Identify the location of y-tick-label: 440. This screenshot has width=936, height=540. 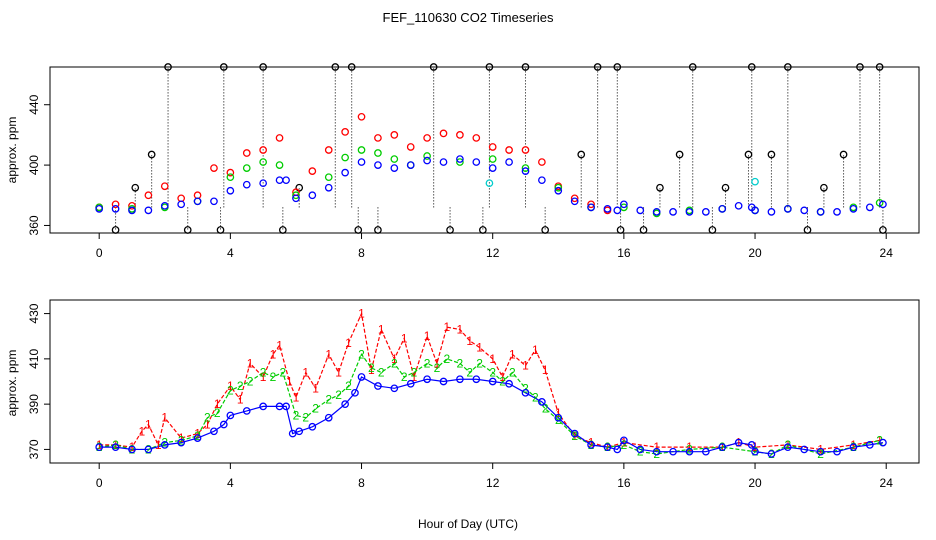
(34, 104).